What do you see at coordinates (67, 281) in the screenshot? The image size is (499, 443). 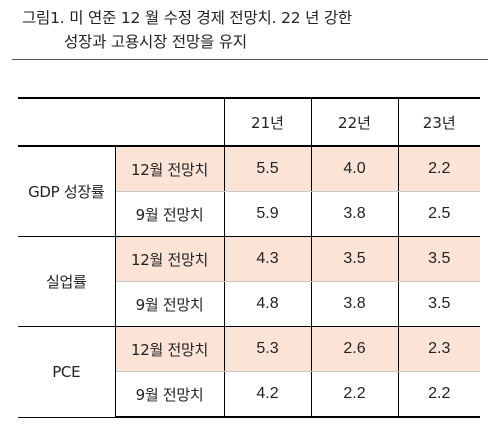 I see `group-label-unemployment: 실업률` at bounding box center [67, 281].